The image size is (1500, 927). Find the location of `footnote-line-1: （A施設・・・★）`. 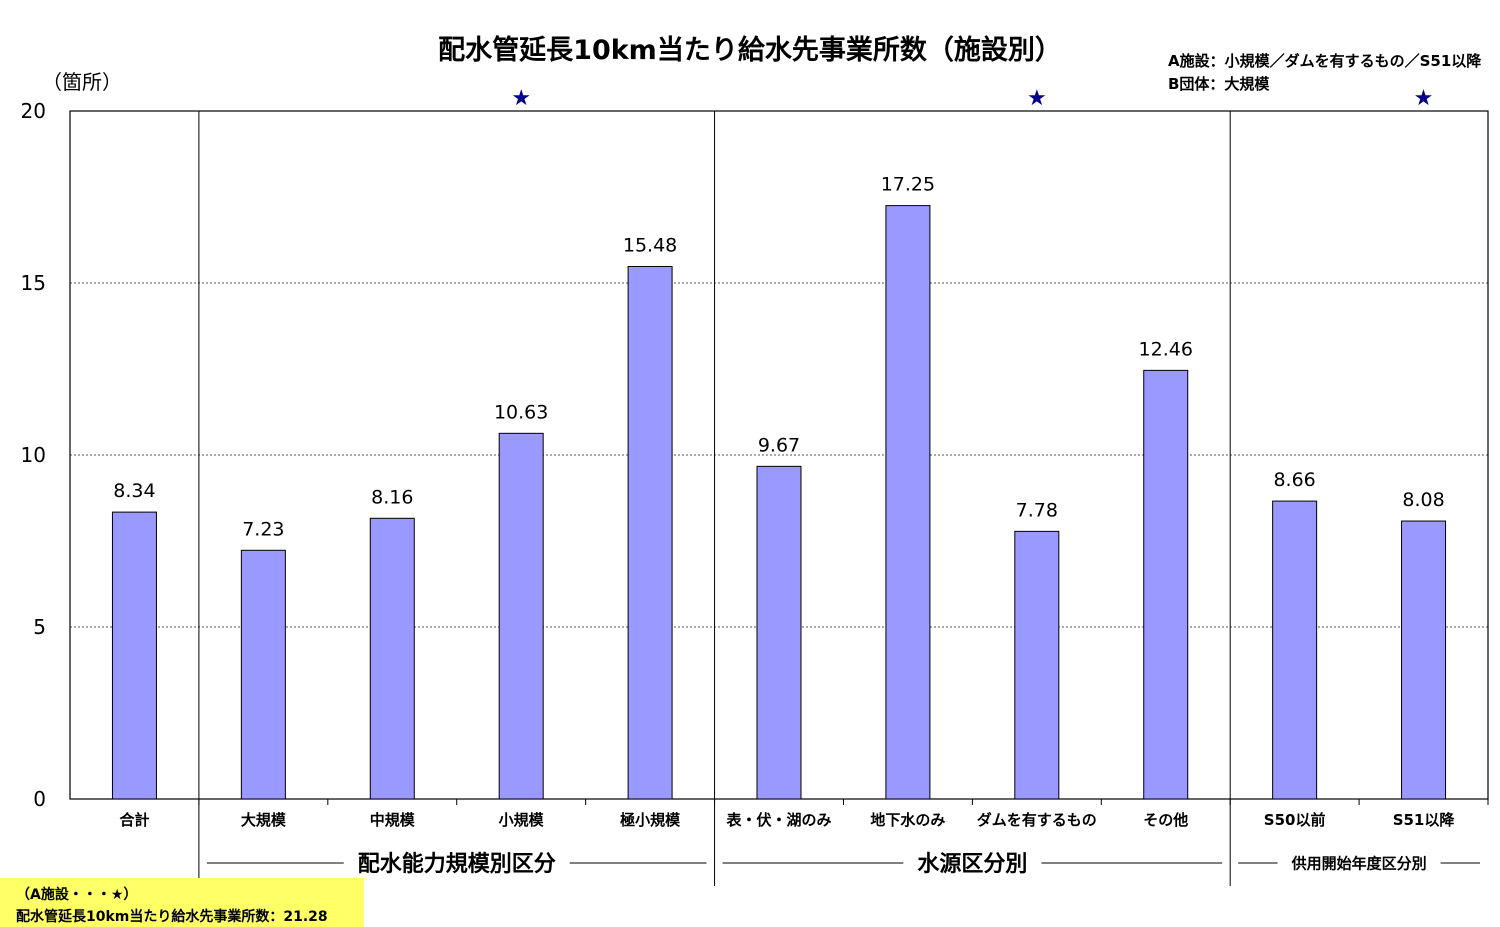

footnote-line-1: （A施設・・・★） is located at coordinates (77, 895).